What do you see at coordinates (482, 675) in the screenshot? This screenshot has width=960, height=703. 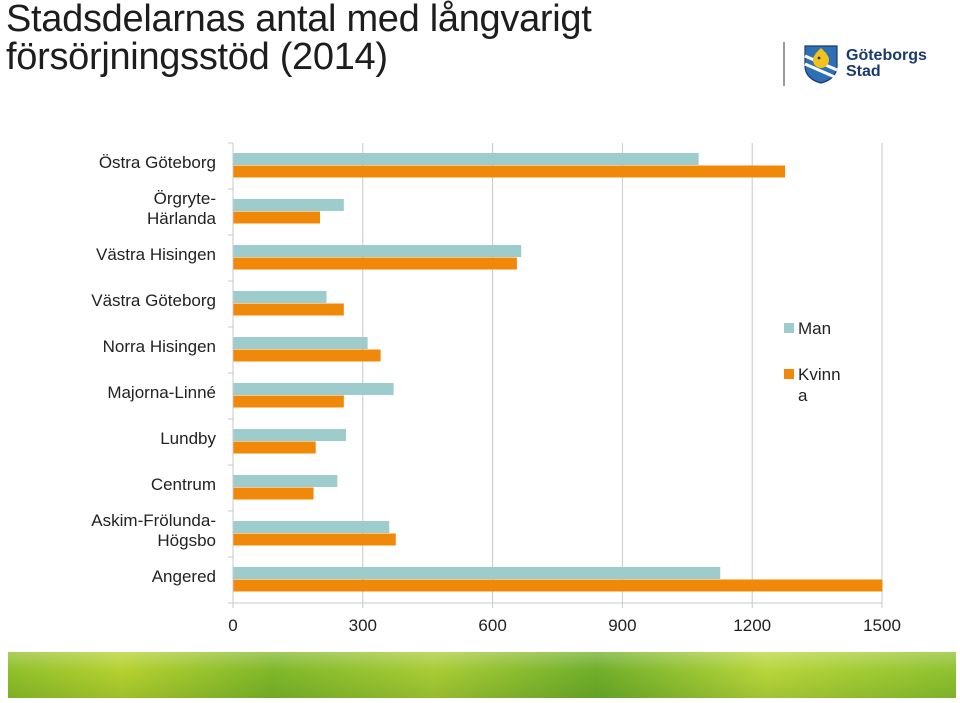 I see `footer-banner` at bounding box center [482, 675].